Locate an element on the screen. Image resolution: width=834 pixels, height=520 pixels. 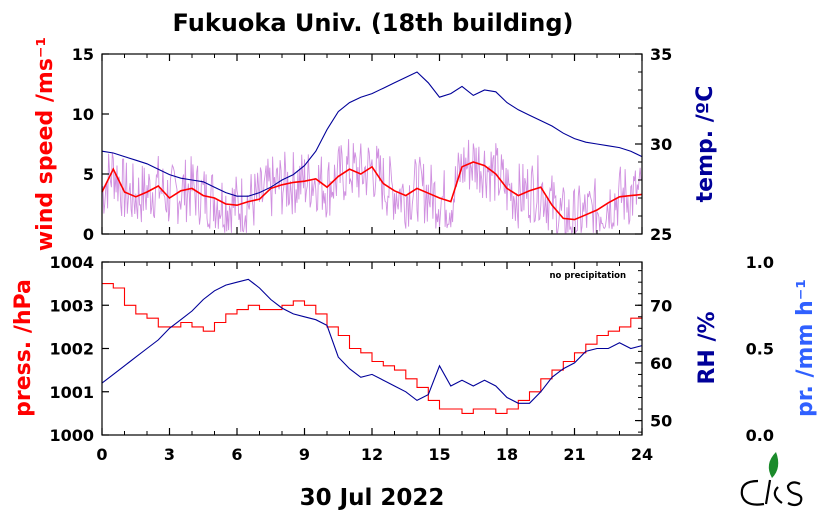
rh-axis-label: RH /% is located at coordinates (707, 347).